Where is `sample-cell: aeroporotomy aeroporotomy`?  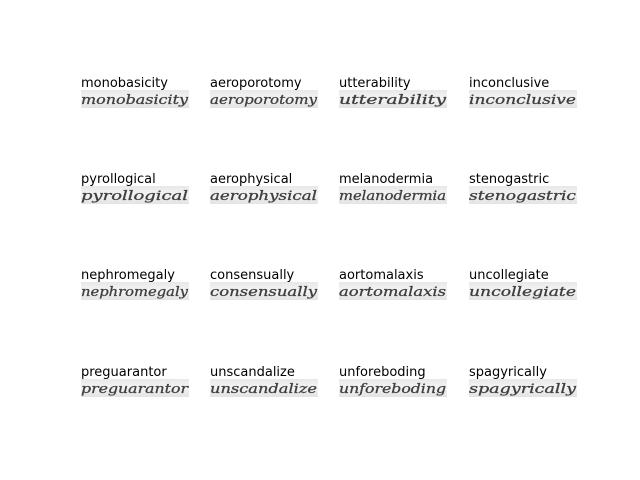
sample-cell: aeroporotomy aeroporotomy is located at coordinates (264, 97).